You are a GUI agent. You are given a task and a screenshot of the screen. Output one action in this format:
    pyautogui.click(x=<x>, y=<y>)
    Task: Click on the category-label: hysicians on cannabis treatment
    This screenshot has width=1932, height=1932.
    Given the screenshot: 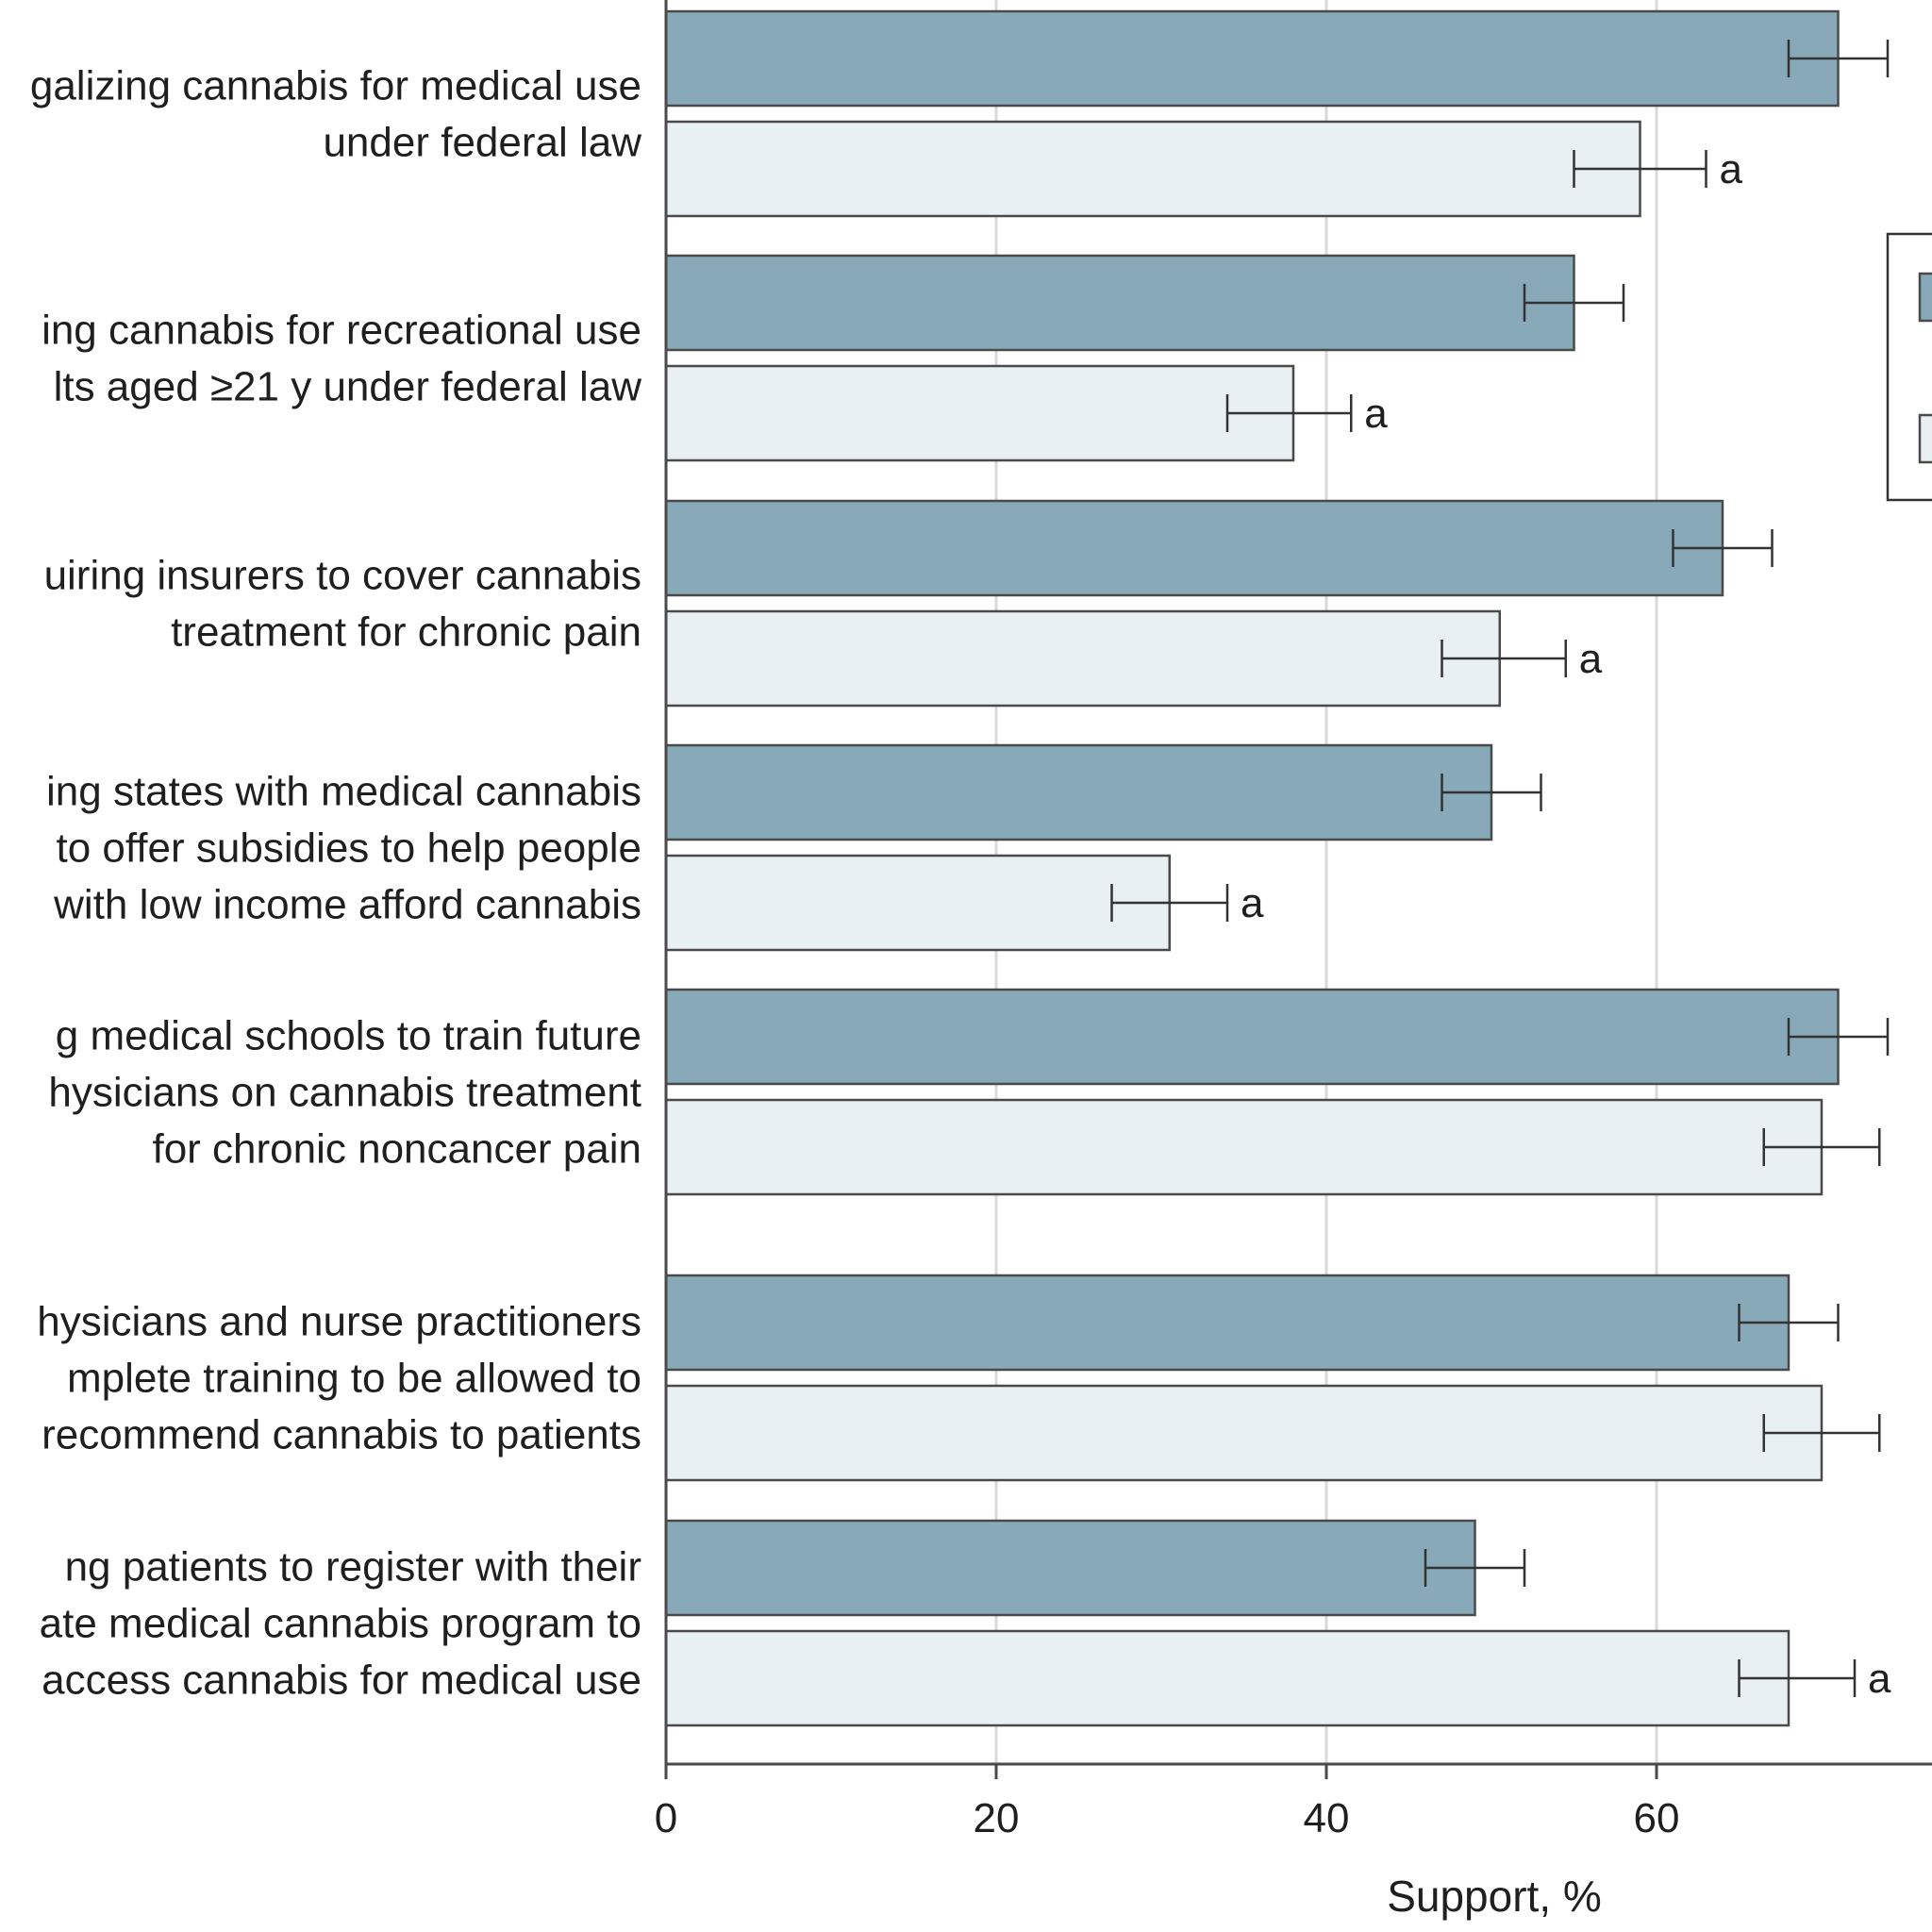 What is the action you would take?
    pyautogui.click(x=345, y=1093)
    